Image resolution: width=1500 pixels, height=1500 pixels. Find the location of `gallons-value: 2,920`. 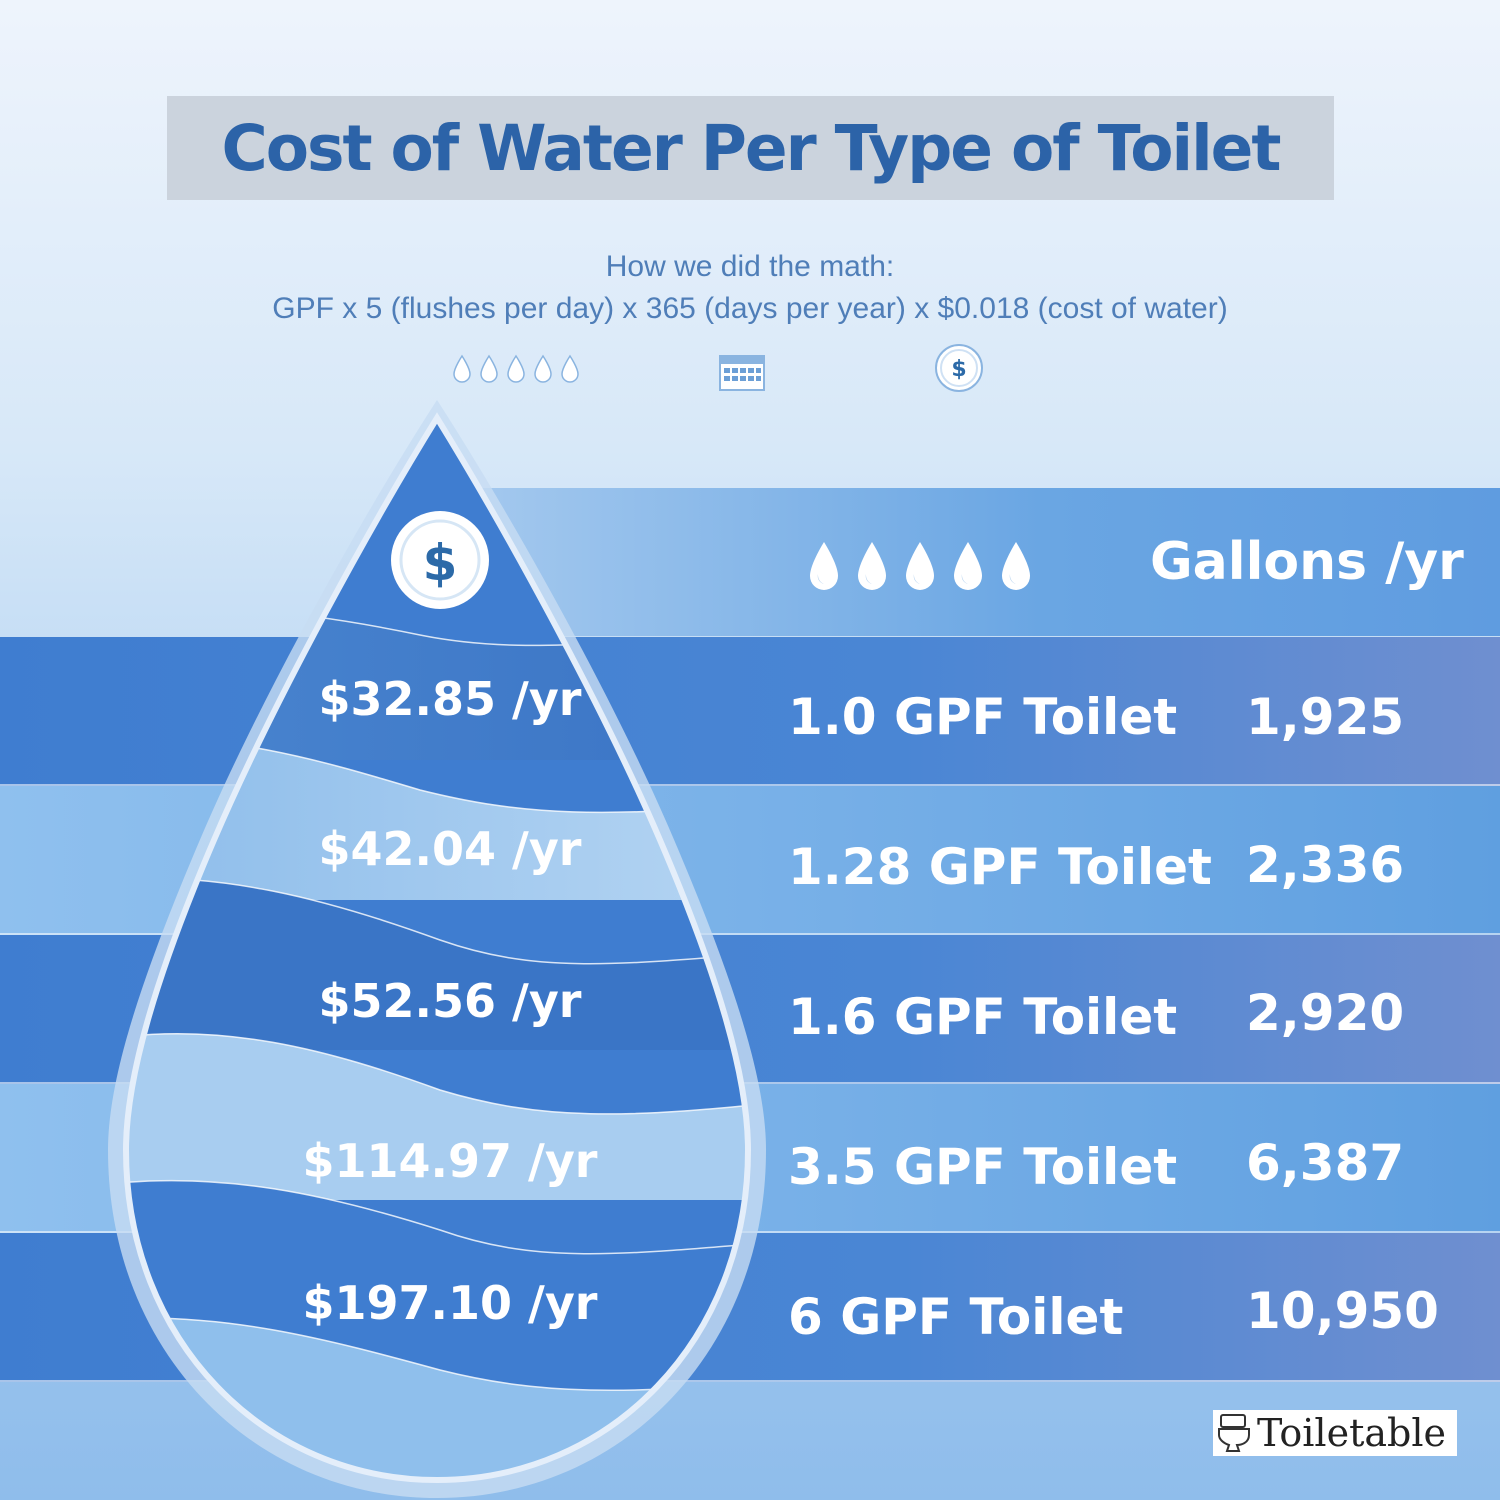

gallons-value: 2,920 is located at coordinates (1325, 1013).